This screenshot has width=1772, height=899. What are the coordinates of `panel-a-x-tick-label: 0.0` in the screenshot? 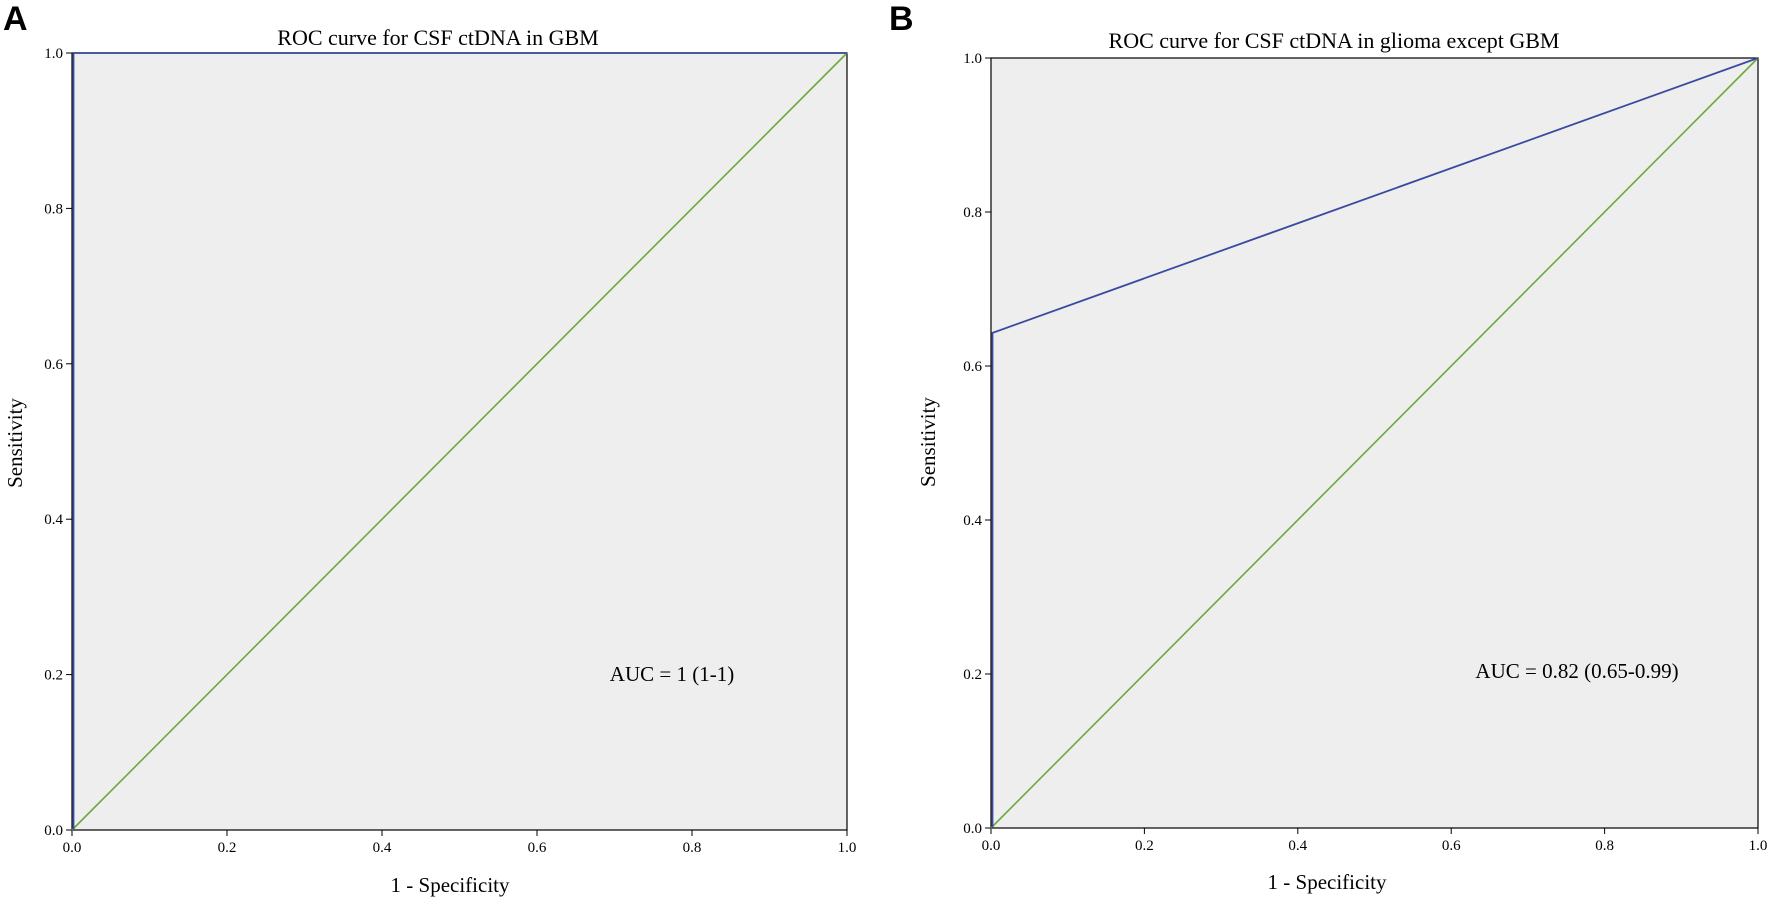 It's located at (72, 848).